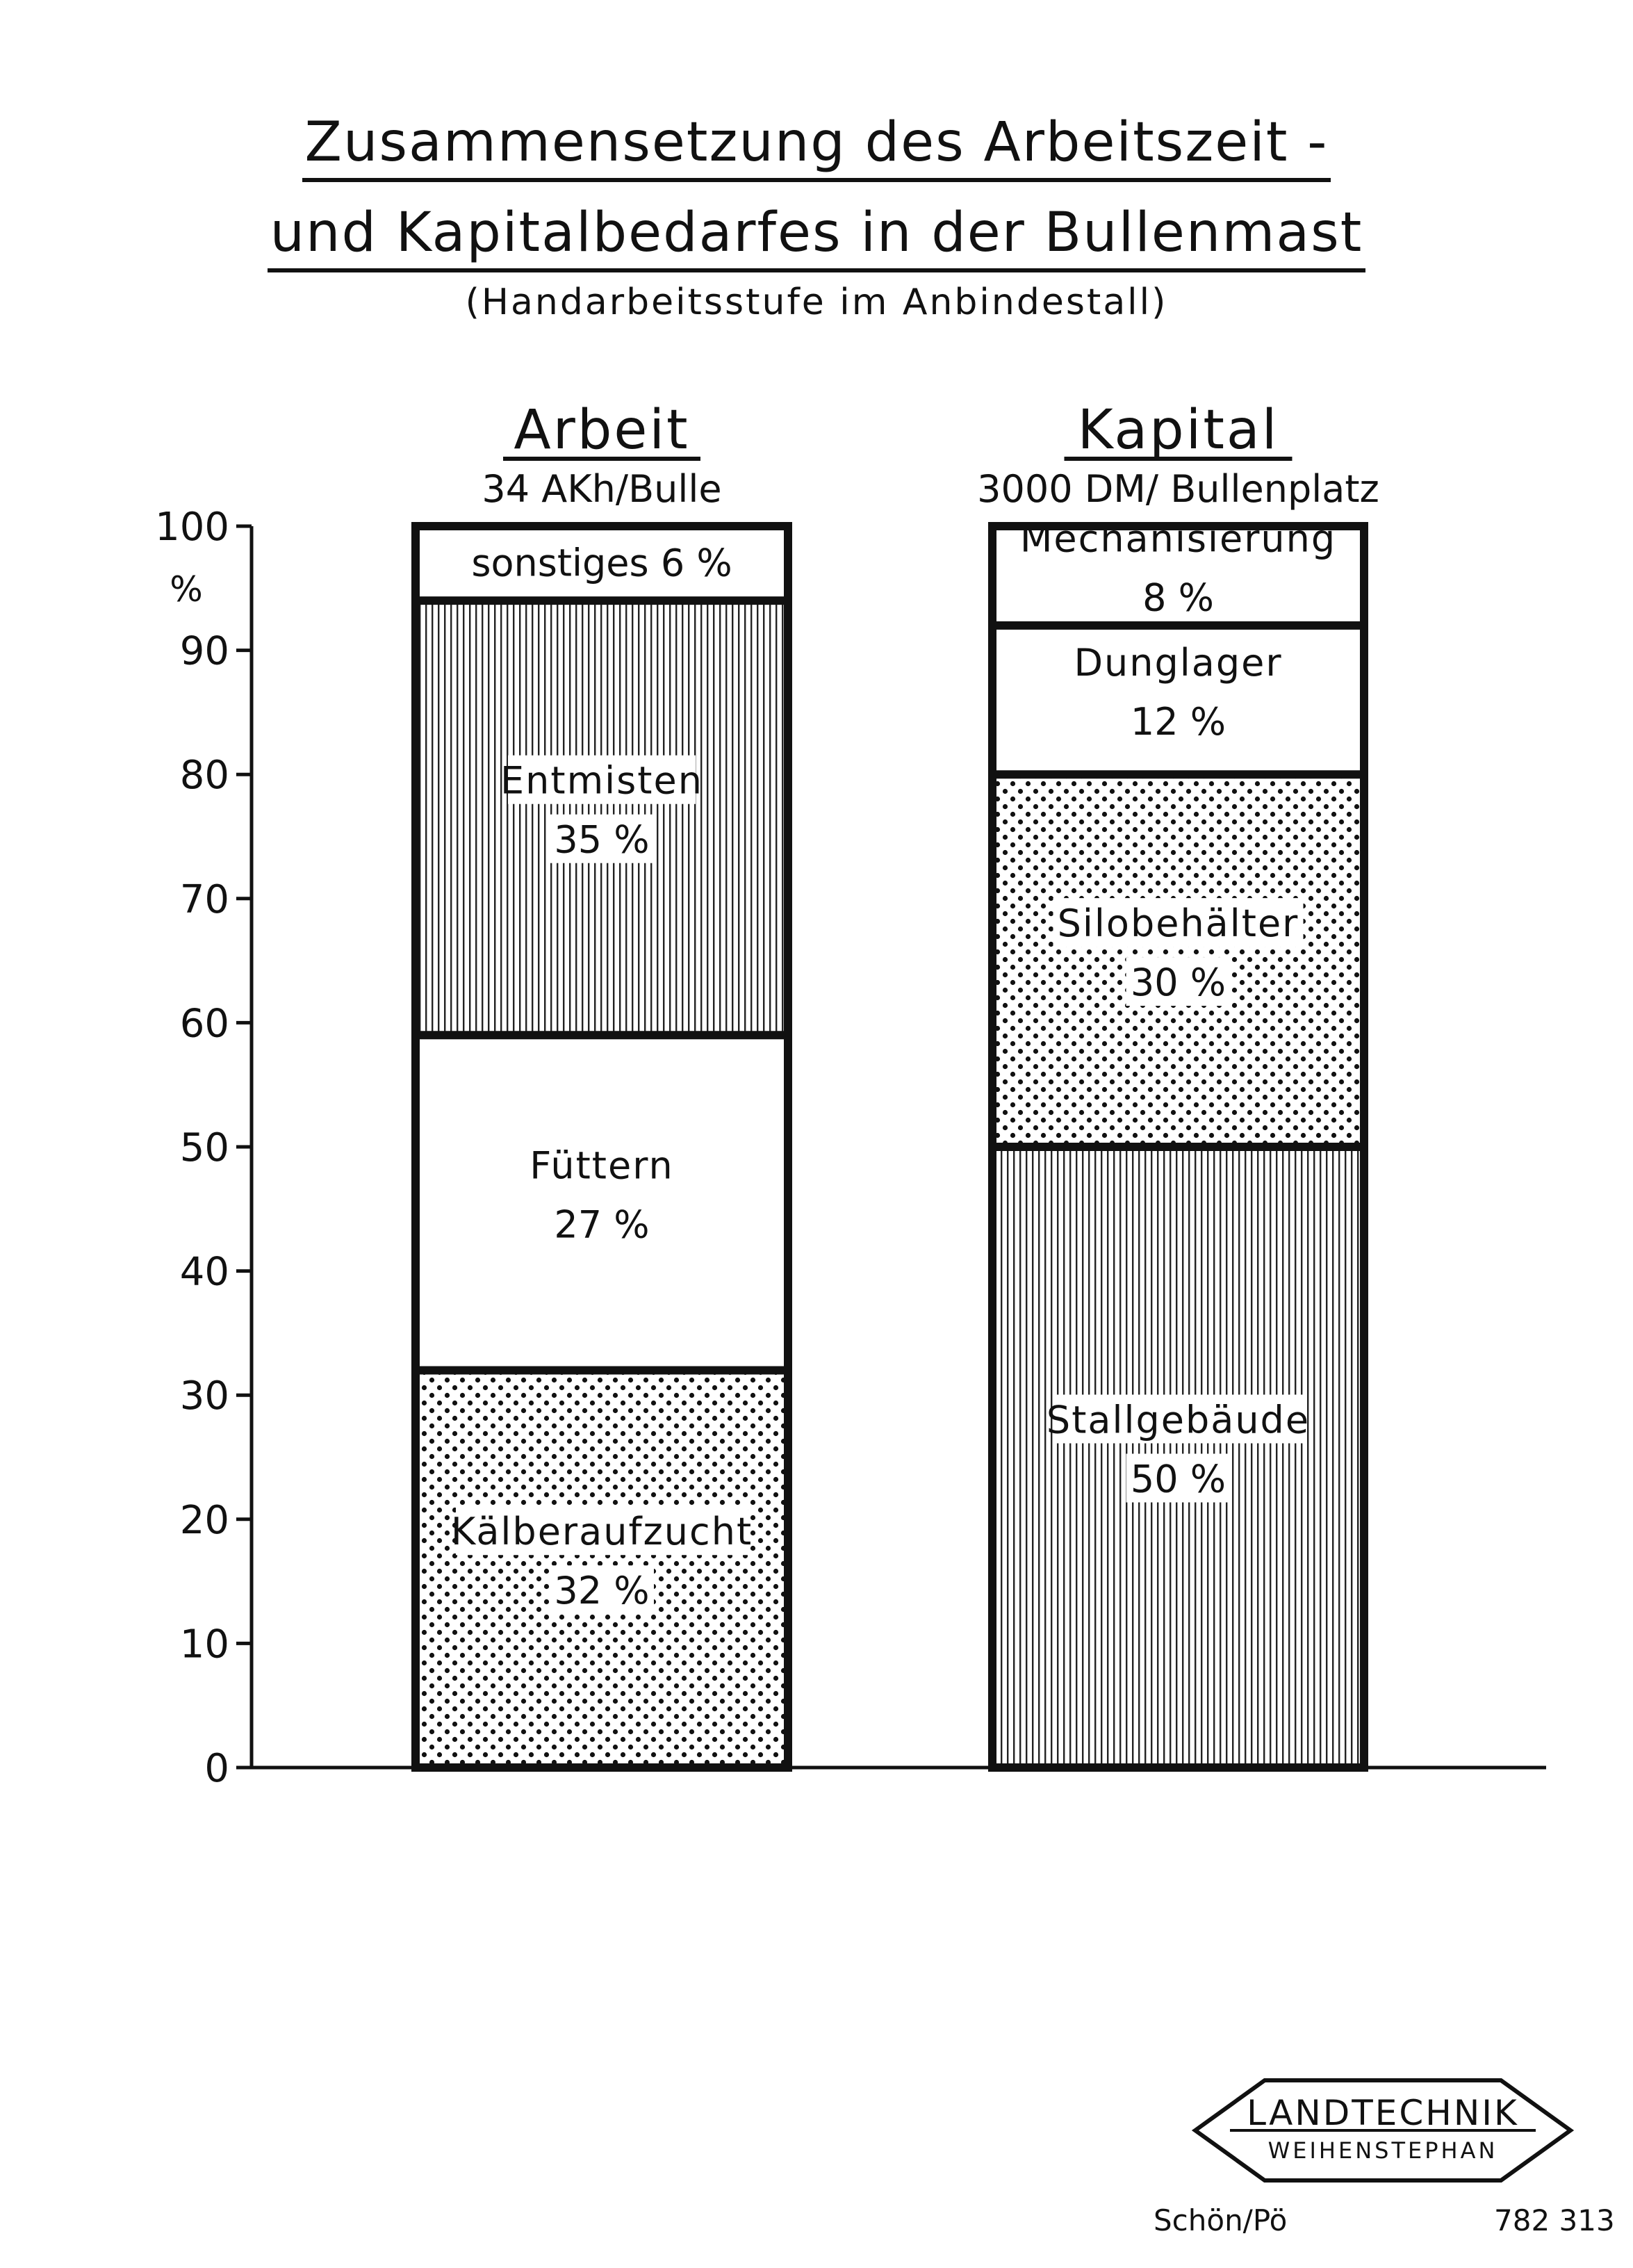 The image size is (1633, 2268). I want to click on y-tick-label: 100, so click(192, 527).